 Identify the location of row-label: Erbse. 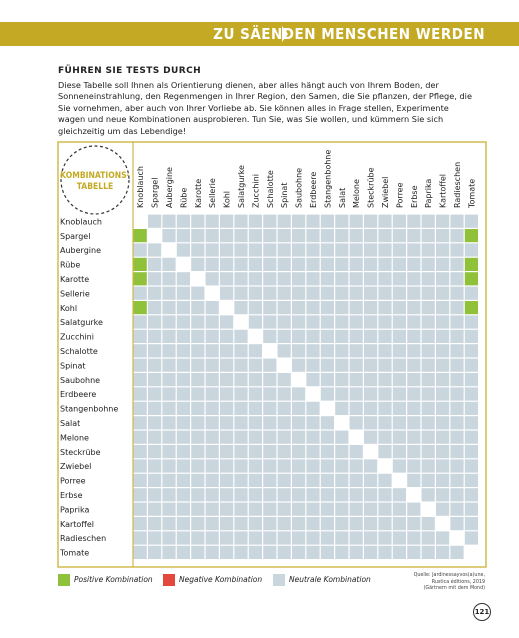
(71, 495).